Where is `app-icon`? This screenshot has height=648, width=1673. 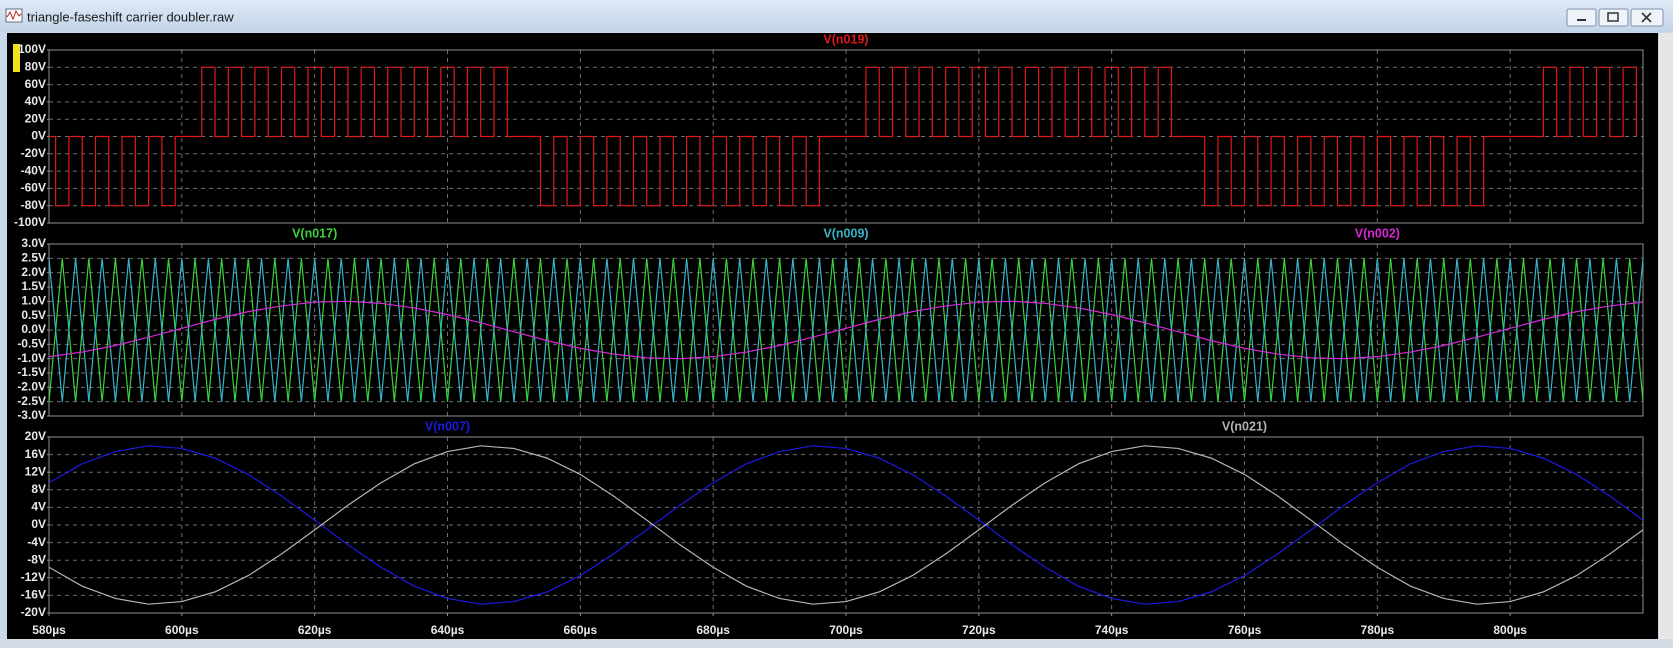
app-icon is located at coordinates (14, 15).